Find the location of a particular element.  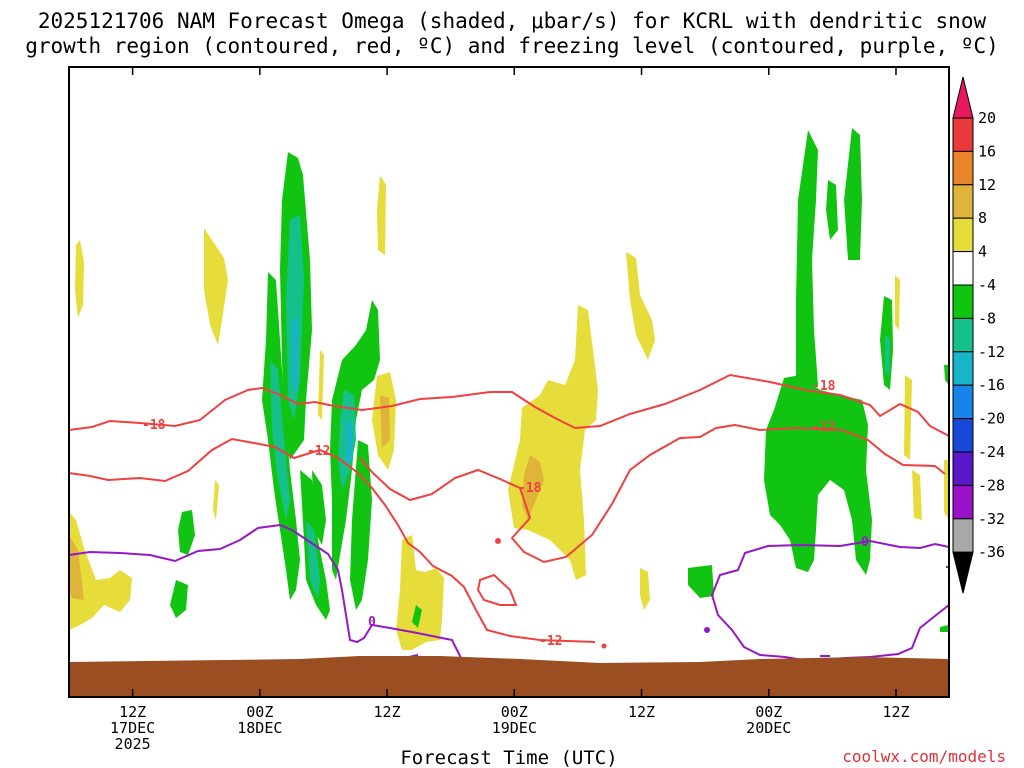

x-axis-title: Forecast Time (UTC) is located at coordinates (508, 757).